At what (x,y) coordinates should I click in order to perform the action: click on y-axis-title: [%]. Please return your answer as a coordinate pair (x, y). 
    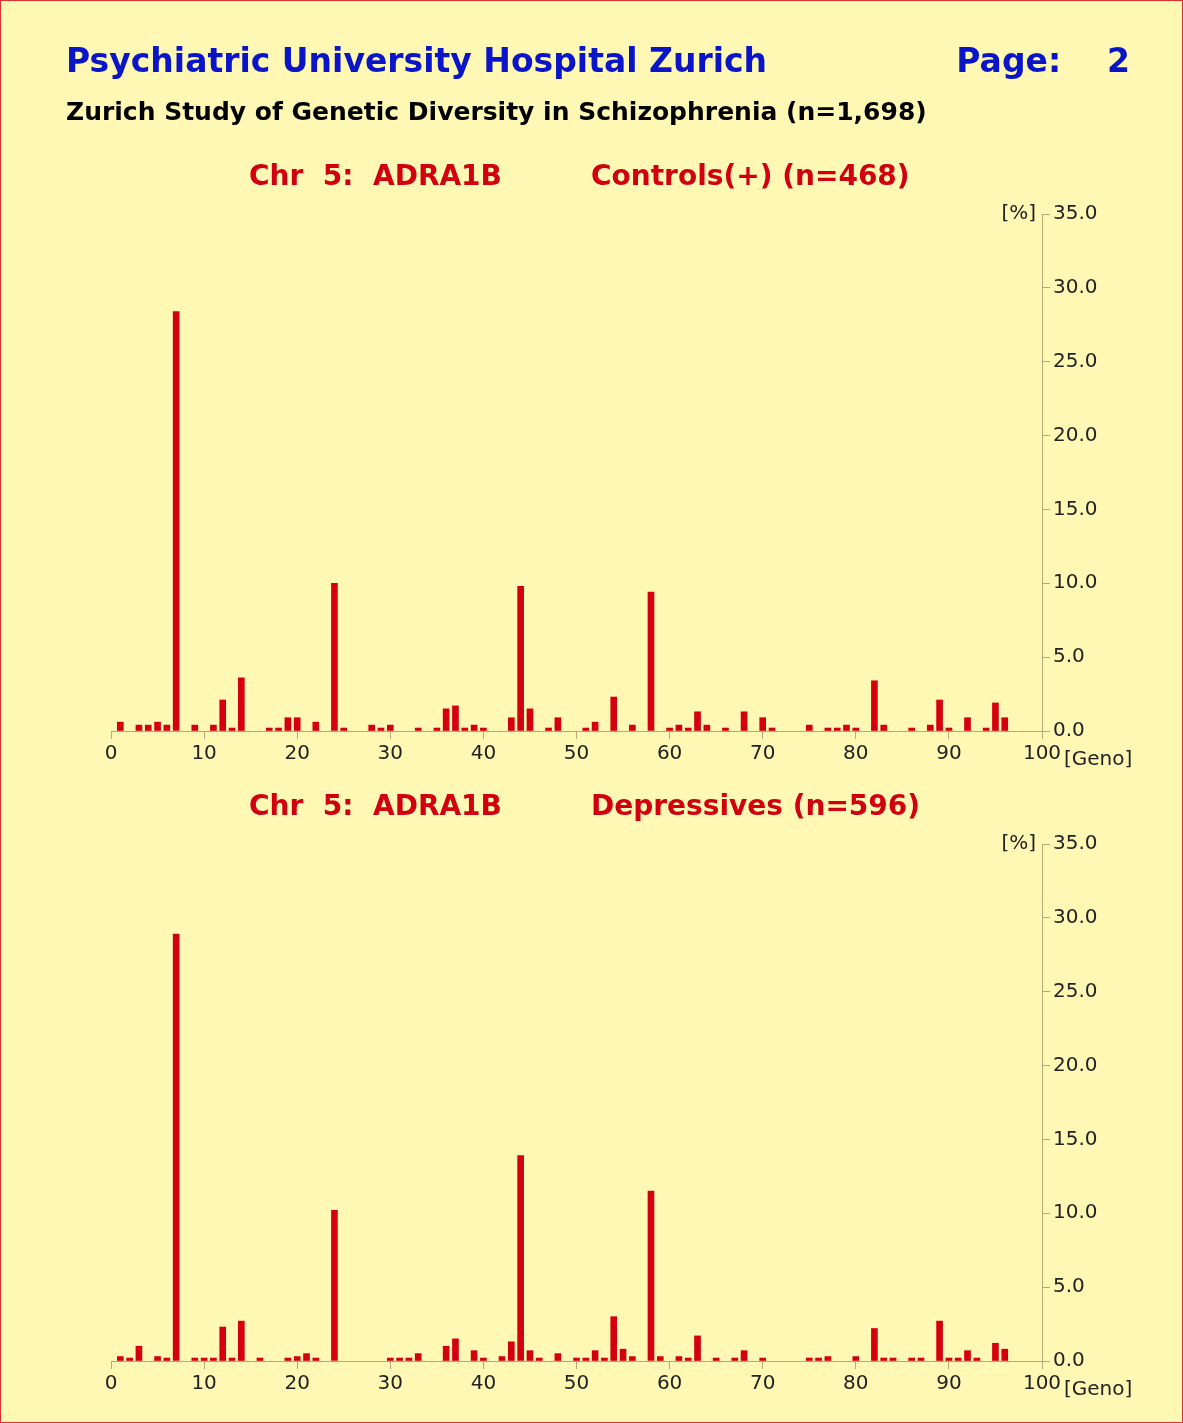
    Looking at the image, I should click on (1018, 842).